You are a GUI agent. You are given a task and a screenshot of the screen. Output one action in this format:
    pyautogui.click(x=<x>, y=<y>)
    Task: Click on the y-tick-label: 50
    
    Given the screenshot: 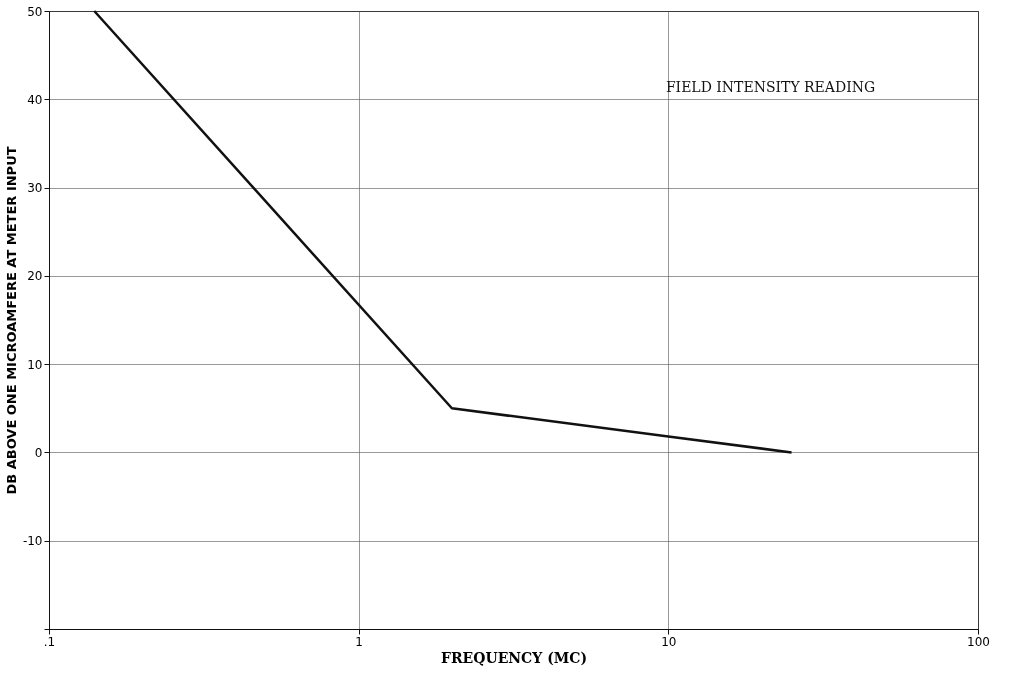 What is the action you would take?
    pyautogui.click(x=35, y=11)
    